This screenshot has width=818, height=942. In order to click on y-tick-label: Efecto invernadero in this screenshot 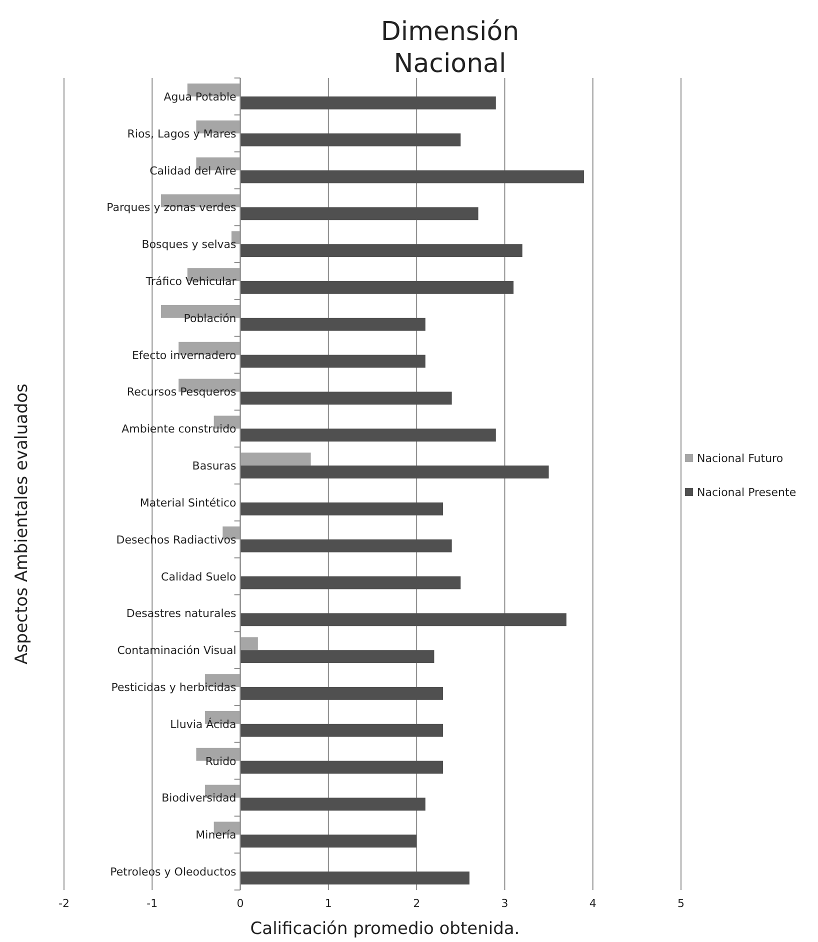, I will do `click(184, 355)`.